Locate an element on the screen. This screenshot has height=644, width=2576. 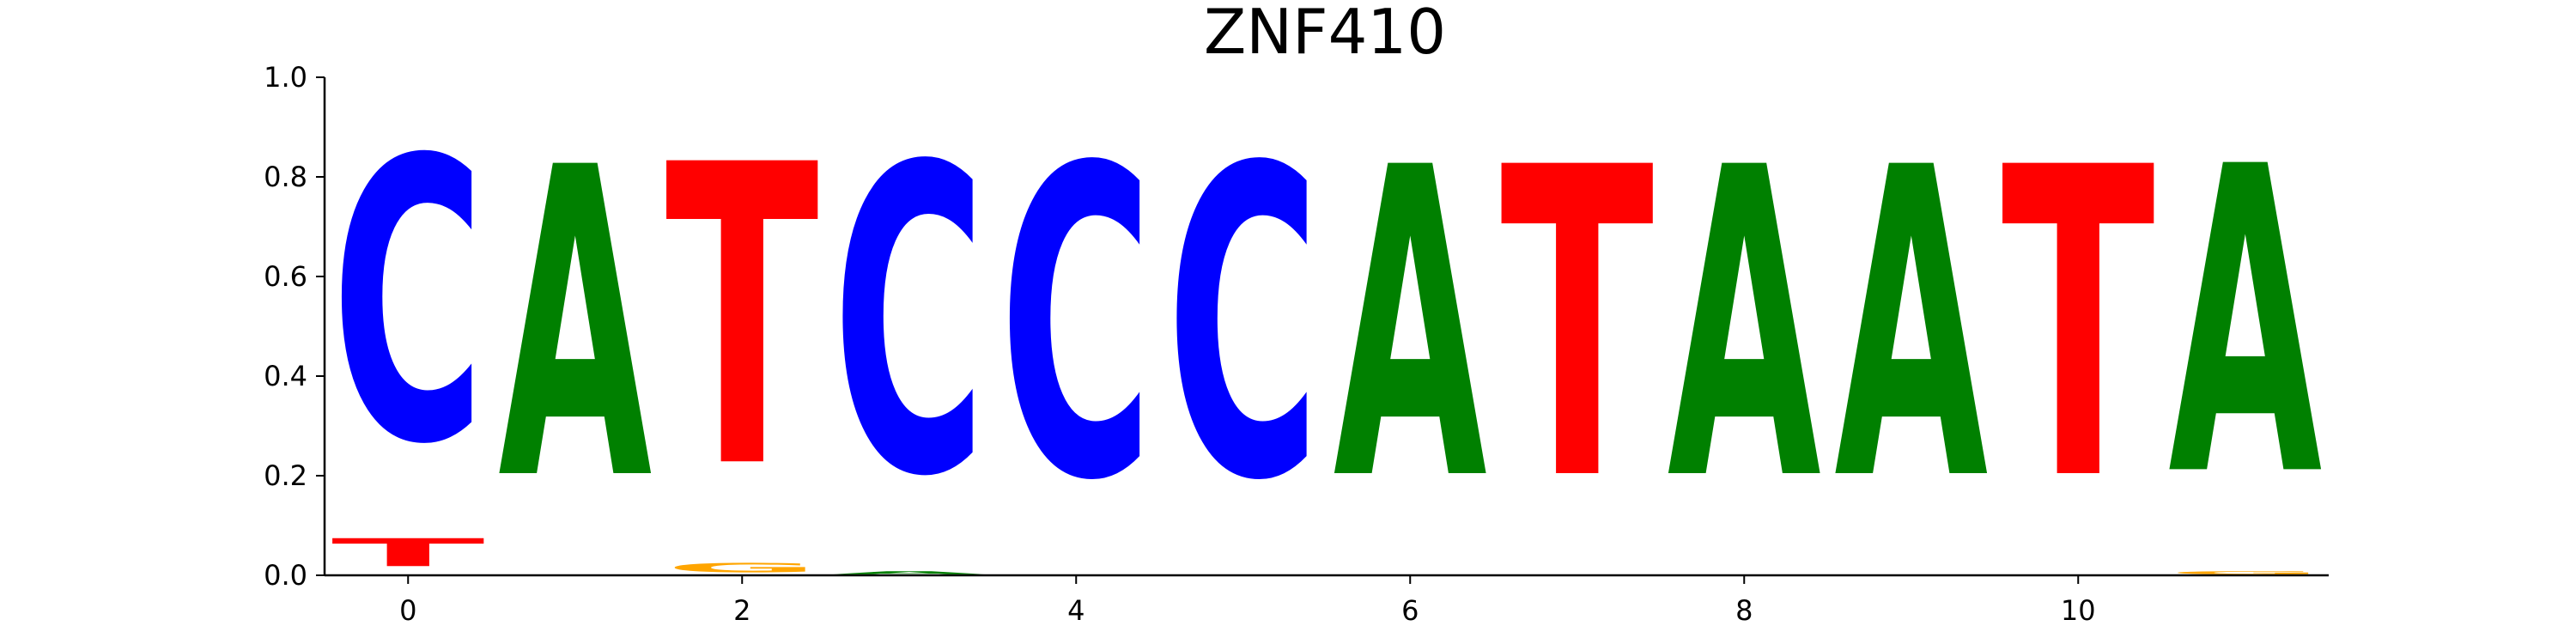
x-tick-label: 4 is located at coordinates (1075, 610).